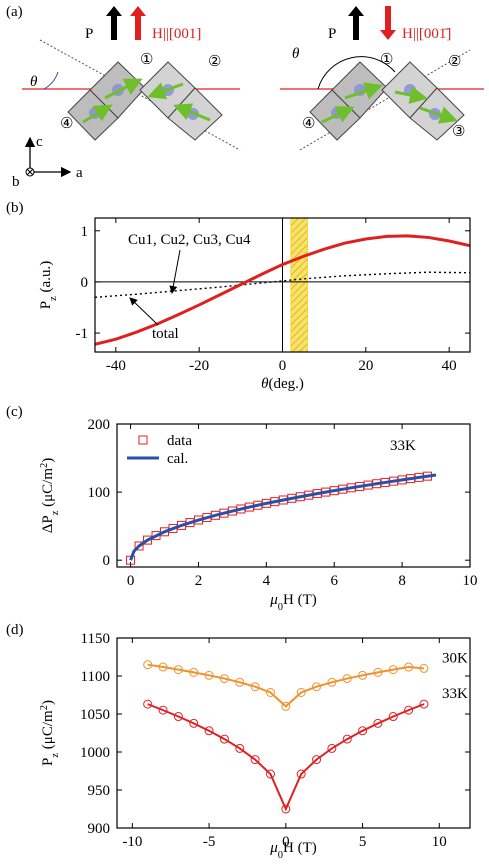 The width and height of the screenshot is (489, 864). Describe the element at coordinates (30, 172) in the screenshot. I see `b-axis-cross` at that location.